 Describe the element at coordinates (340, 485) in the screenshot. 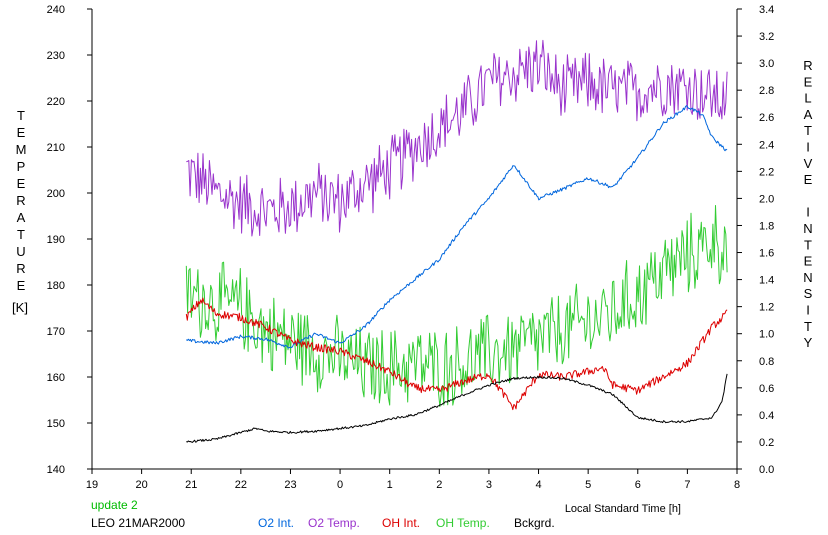

I see `x-tick-label: 0` at that location.